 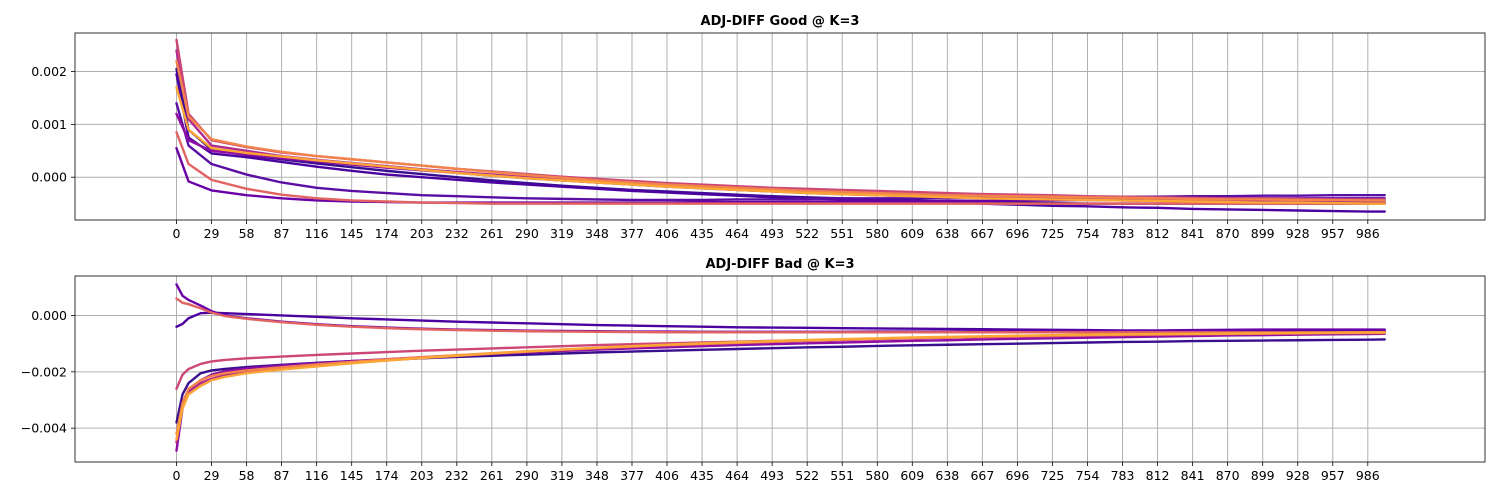 What do you see at coordinates (779, 264) in the screenshot?
I see `chart-title-bad: ADJ-DIFF Bad @ K=3` at bounding box center [779, 264].